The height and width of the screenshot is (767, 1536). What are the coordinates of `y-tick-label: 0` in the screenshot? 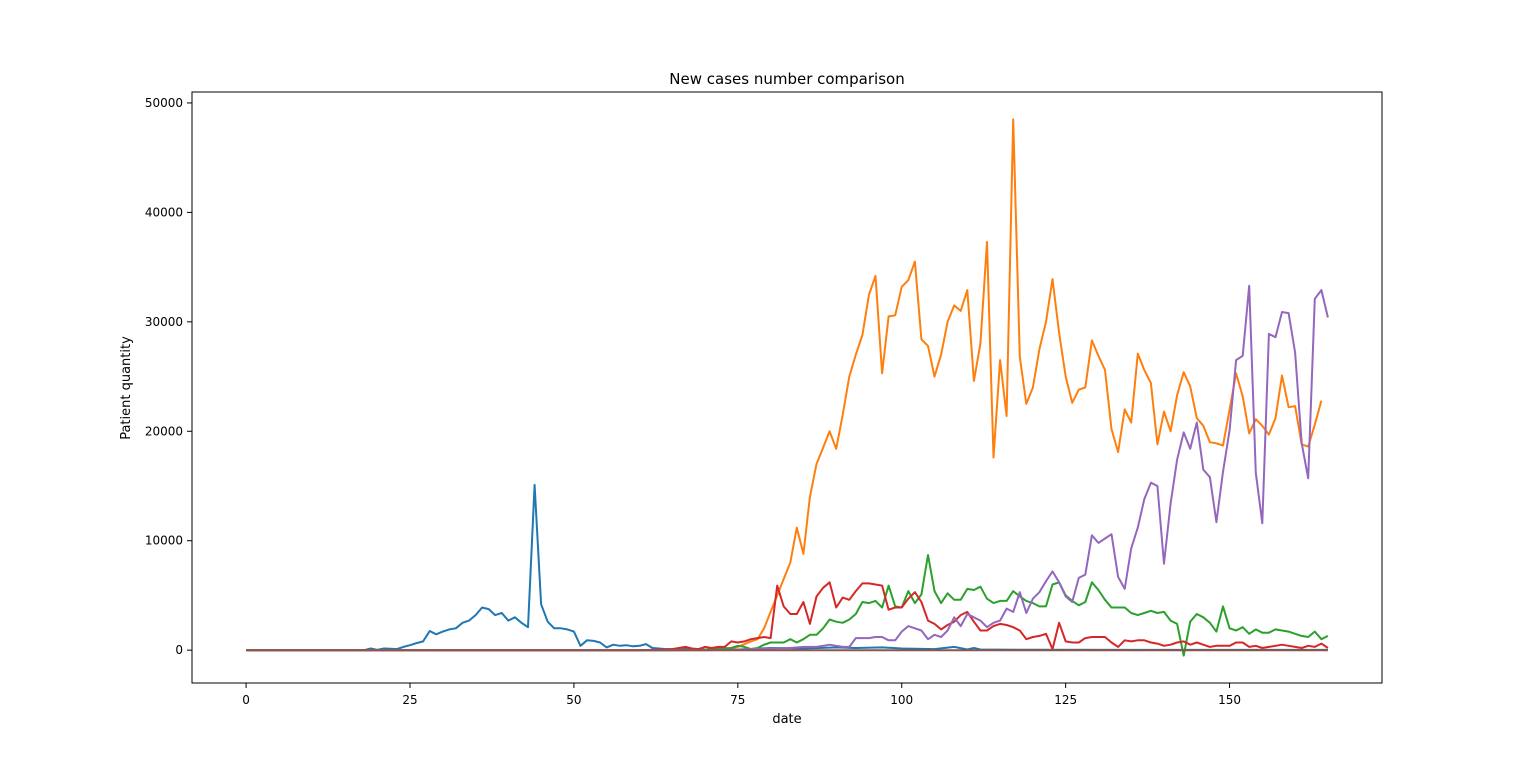 It's located at (179, 650).